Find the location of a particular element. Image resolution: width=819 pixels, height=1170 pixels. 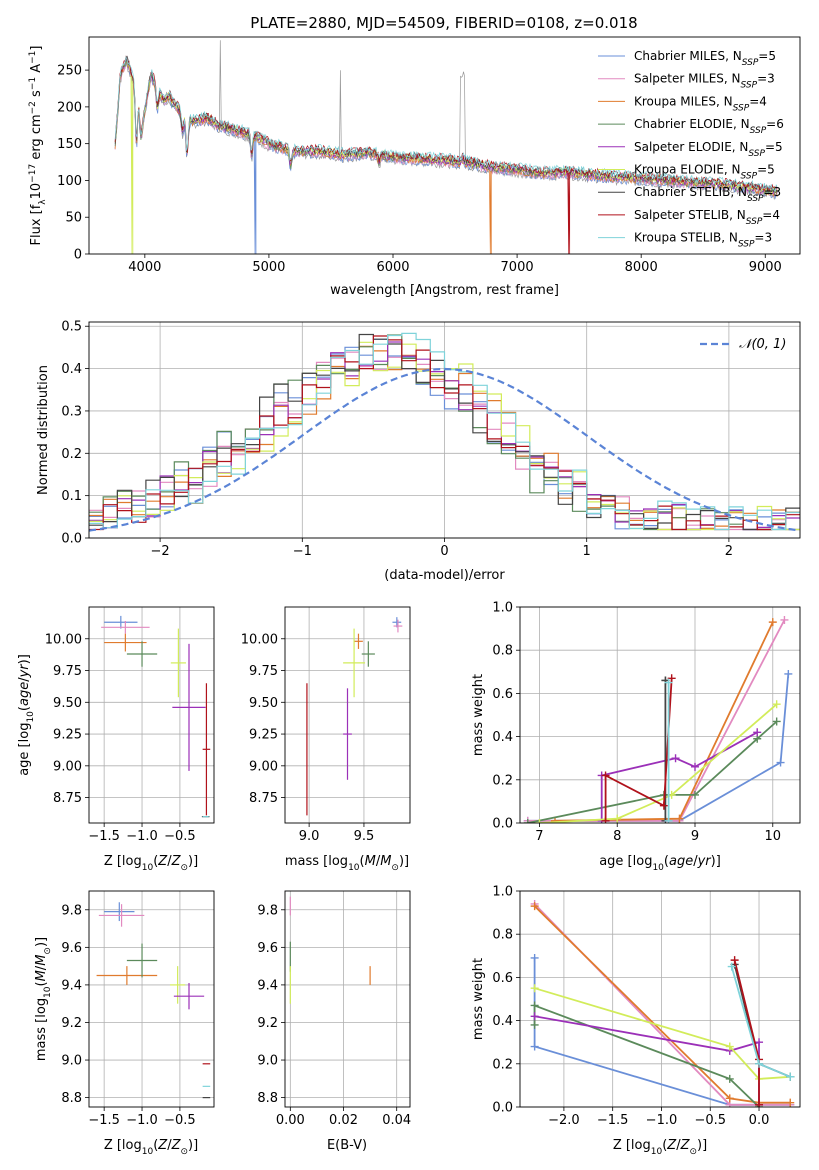

y-axis-label-part: mass [log is located at coordinates (41, 1029).